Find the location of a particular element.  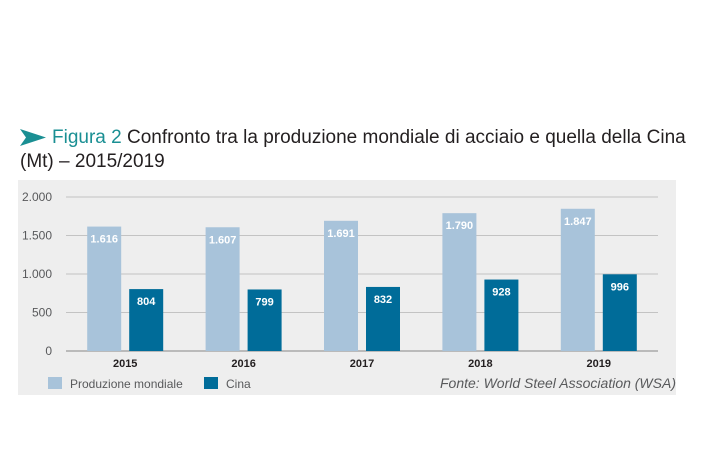

data-label: 928 is located at coordinates (501, 293).